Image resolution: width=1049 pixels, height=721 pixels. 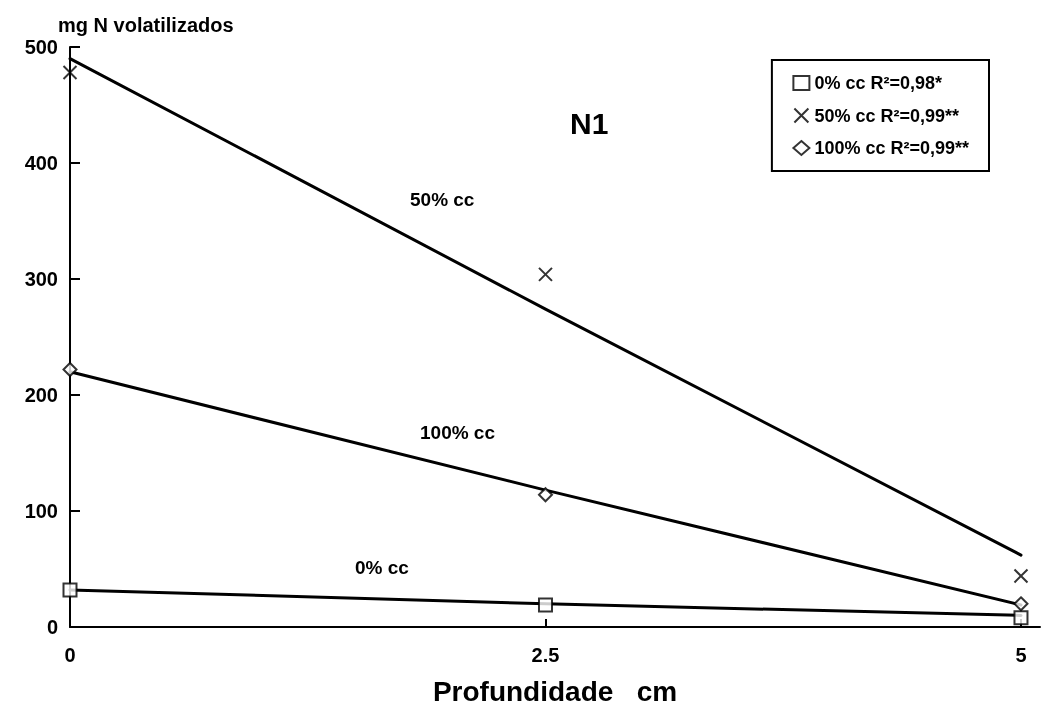 I want to click on y-tick-label: 500, so click(x=41, y=47).